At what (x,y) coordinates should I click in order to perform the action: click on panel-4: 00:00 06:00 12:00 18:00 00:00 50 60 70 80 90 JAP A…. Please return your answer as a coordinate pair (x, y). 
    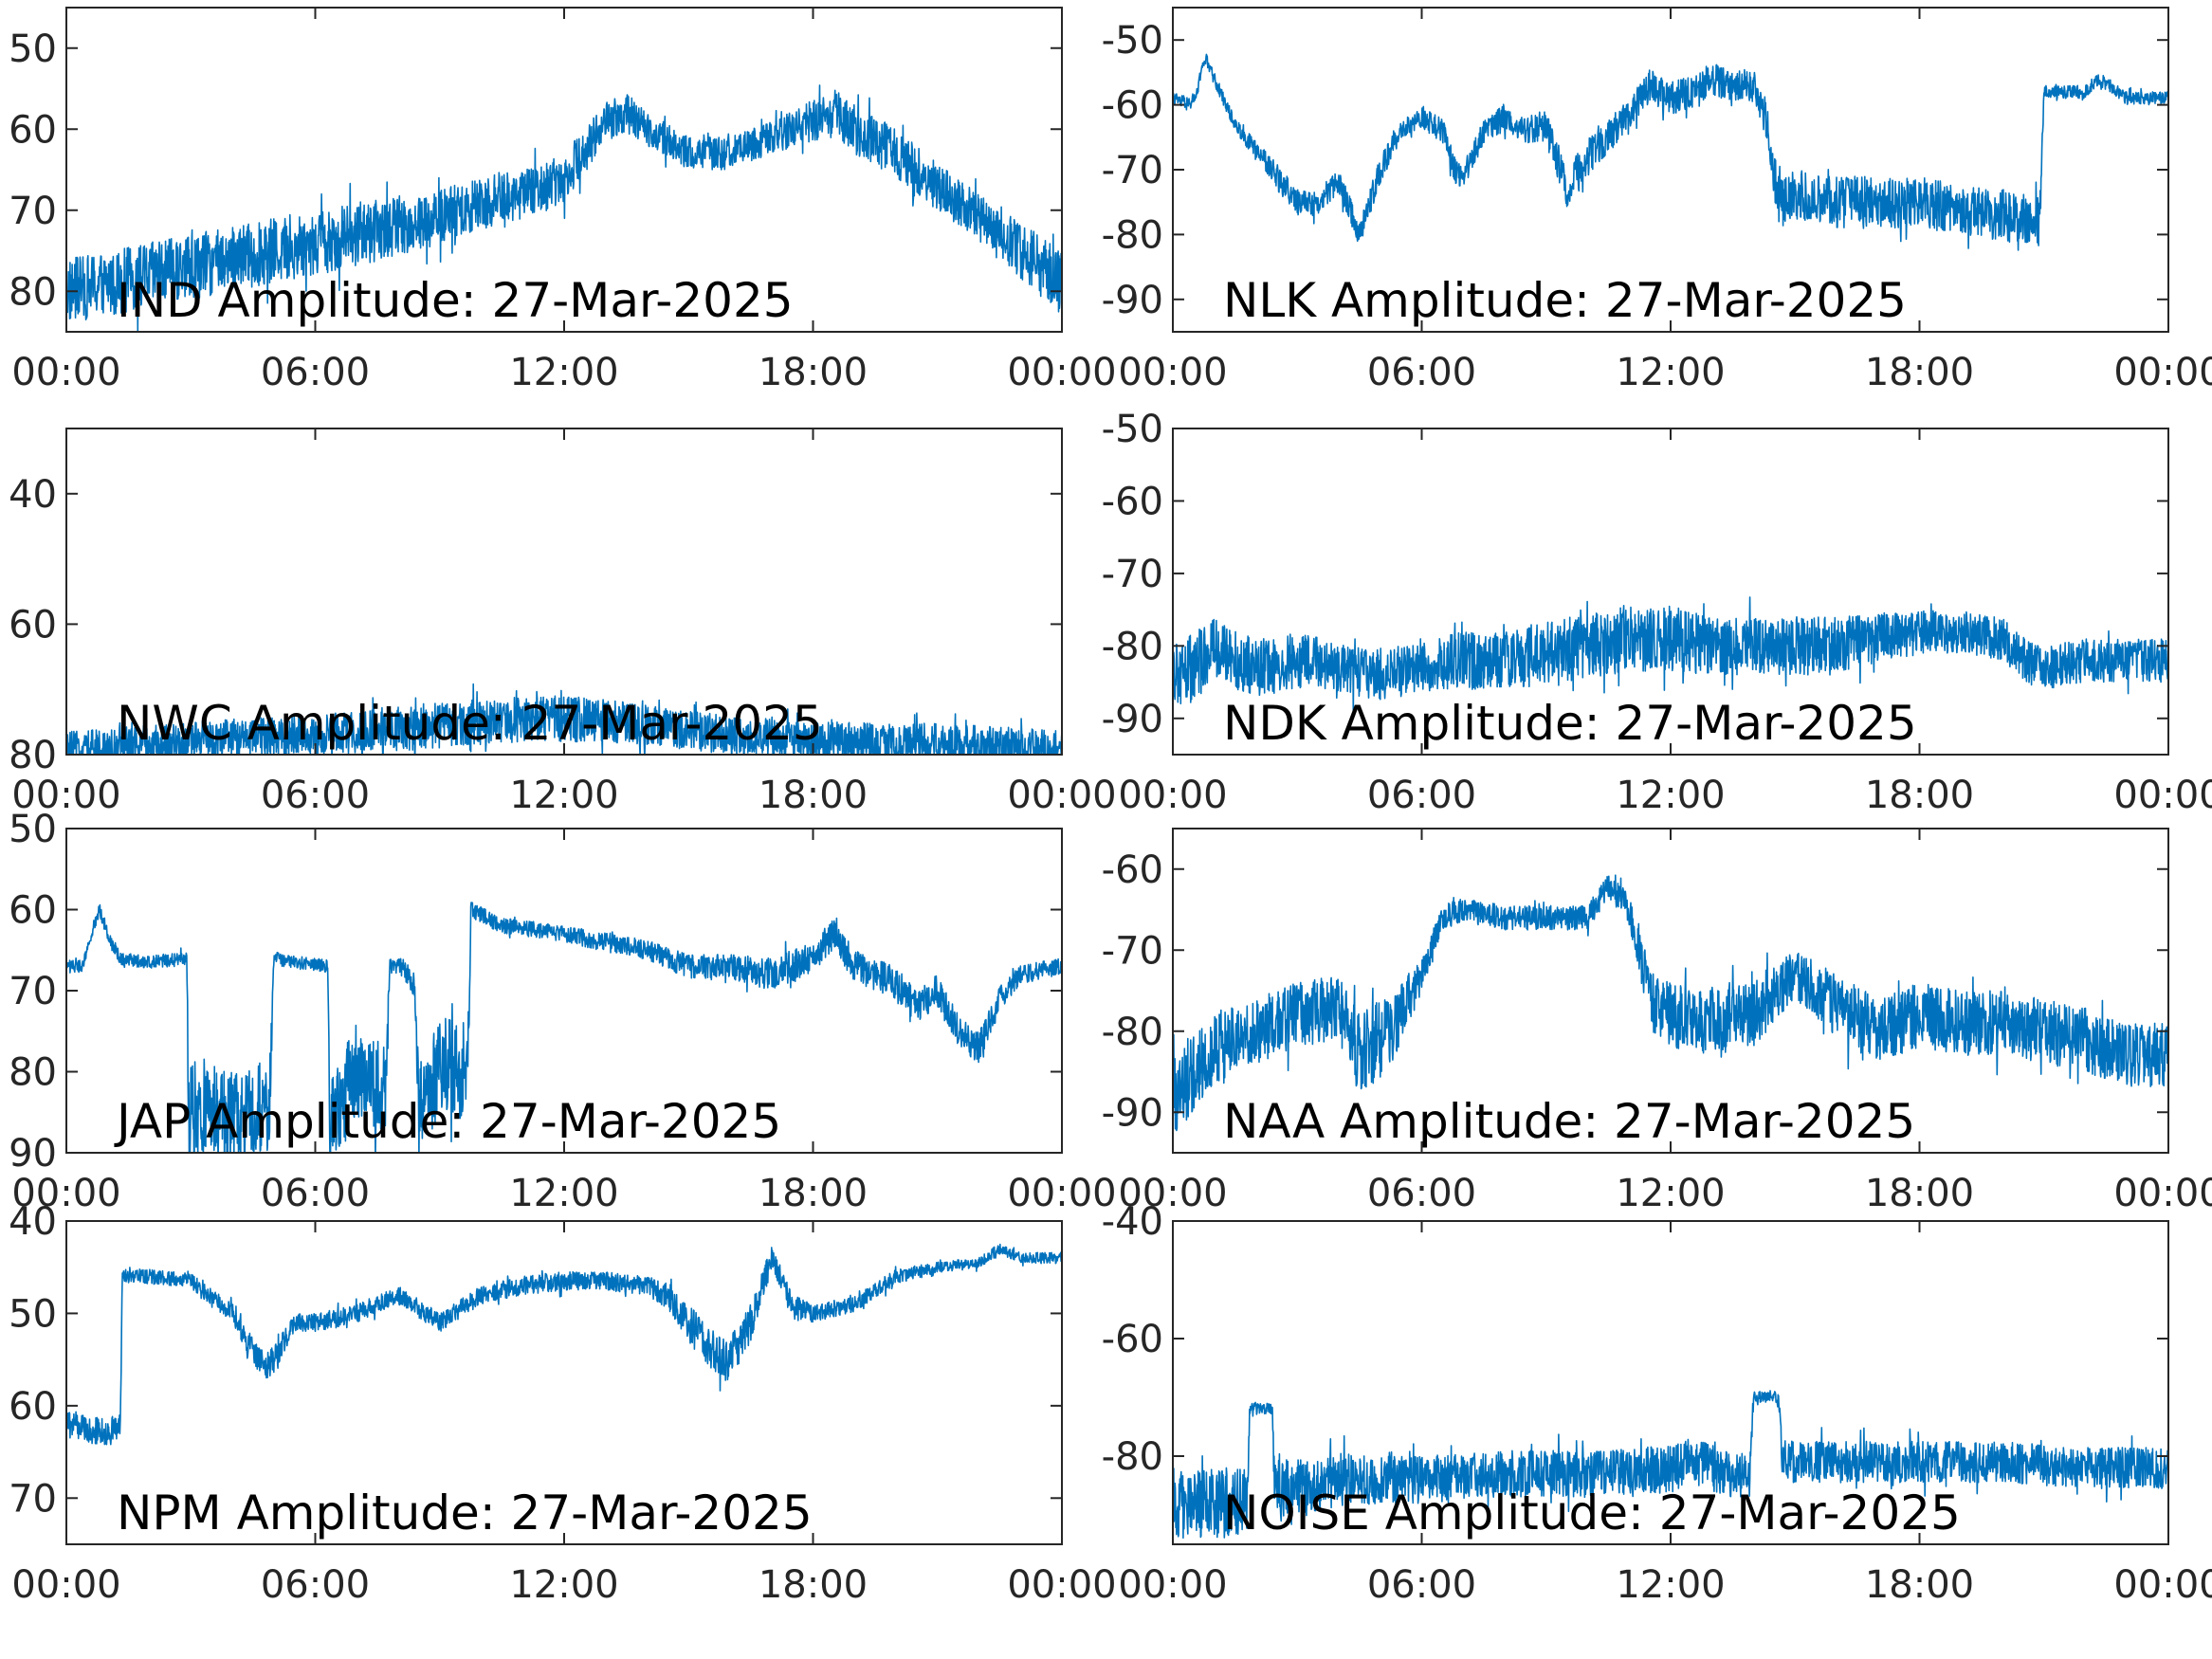
    Looking at the image, I should click on (563, 1011).